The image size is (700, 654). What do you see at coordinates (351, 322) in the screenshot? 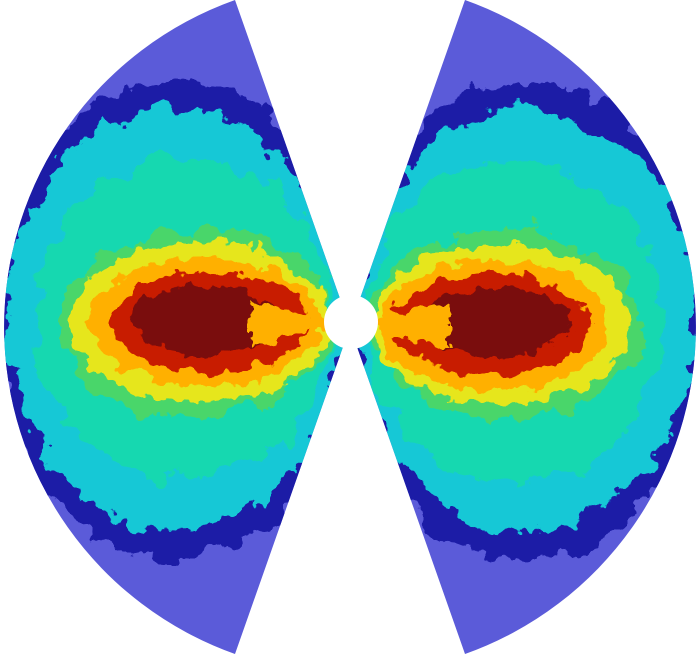
I see `central-hole` at bounding box center [351, 322].